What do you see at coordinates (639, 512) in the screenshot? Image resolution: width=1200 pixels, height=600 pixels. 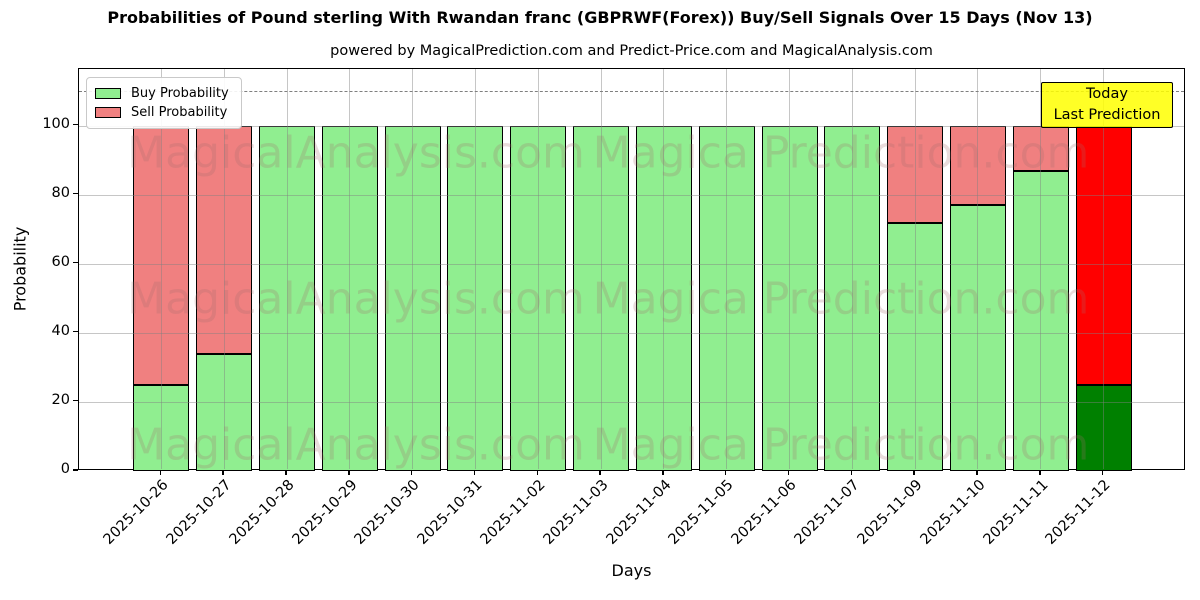 I see `x-tick-label-text: 2025-11-04` at bounding box center [639, 512].